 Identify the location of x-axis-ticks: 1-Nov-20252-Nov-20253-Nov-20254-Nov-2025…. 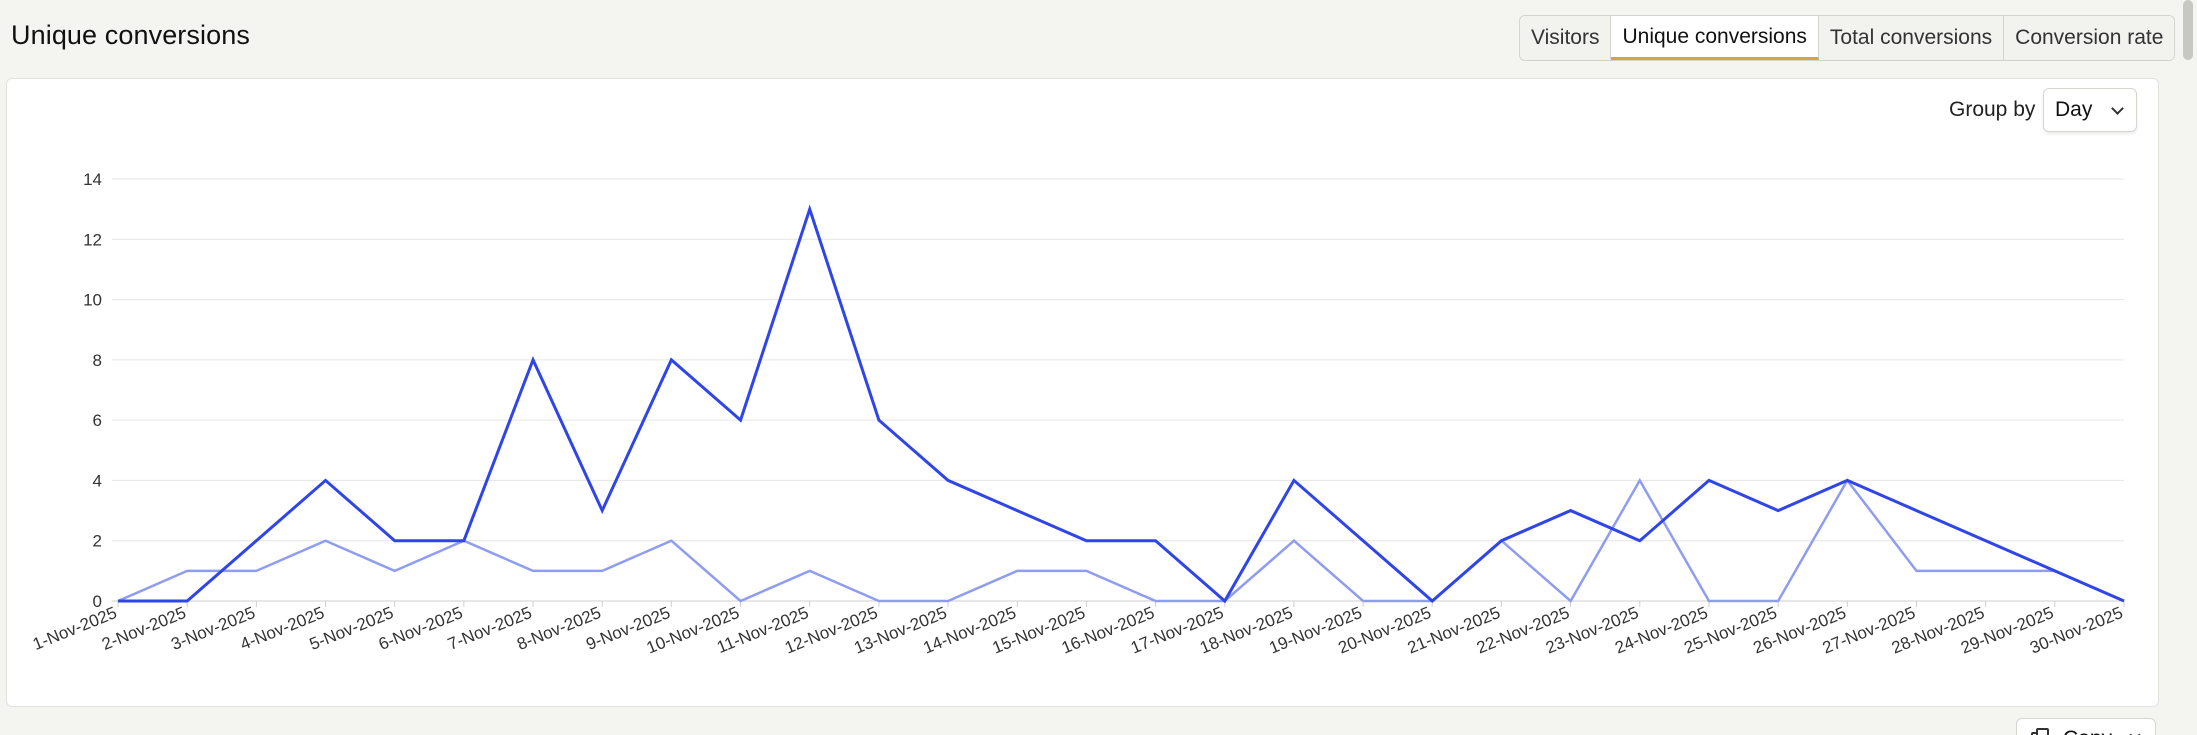
(1077, 629).